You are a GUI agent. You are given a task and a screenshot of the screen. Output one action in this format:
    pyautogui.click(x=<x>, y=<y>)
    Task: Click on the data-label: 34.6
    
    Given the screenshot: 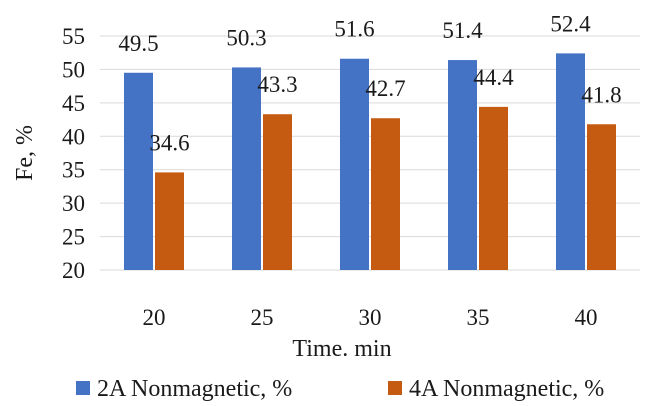 What is the action you would take?
    pyautogui.click(x=169, y=142)
    